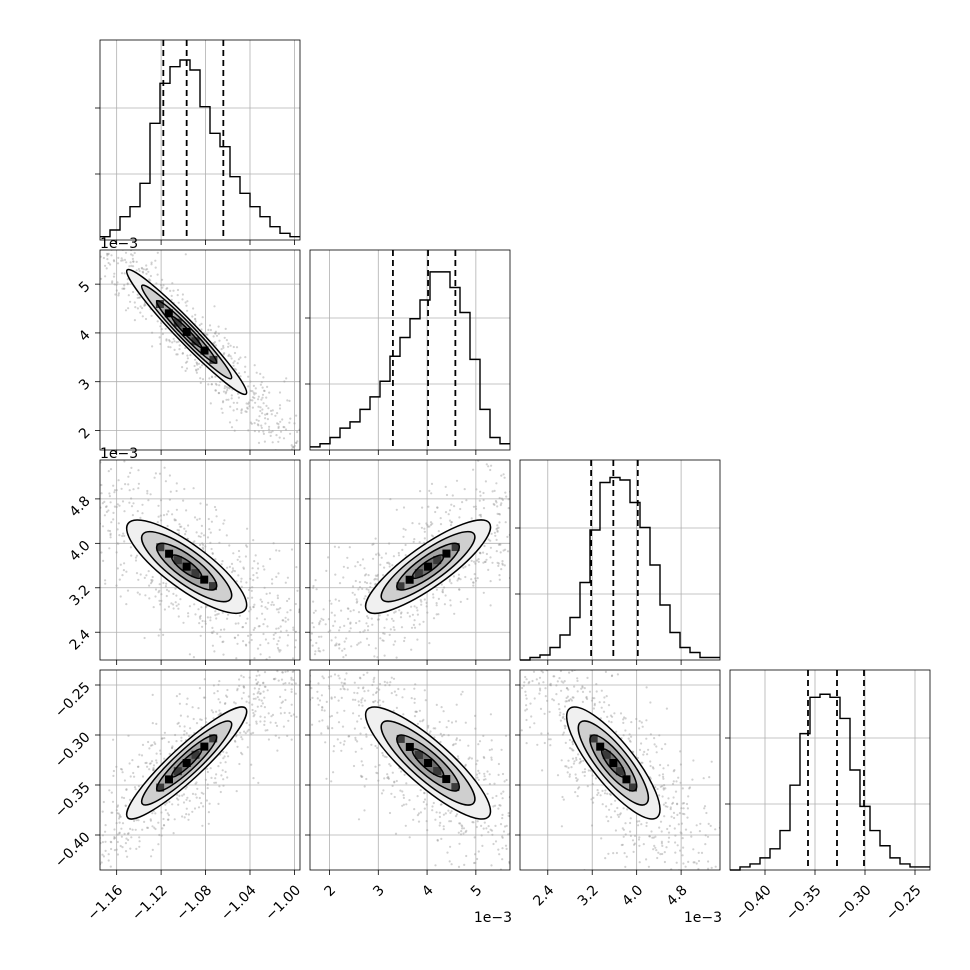 The image size is (970, 970). I want to click on y-tick-label: −0.30, so click(73, 750).